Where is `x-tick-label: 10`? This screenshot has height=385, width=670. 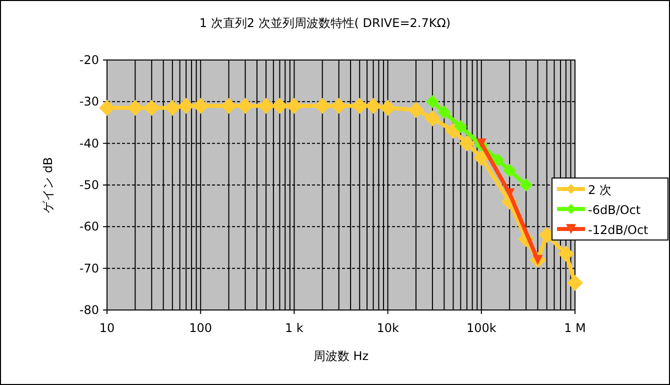
x-tick-label: 10 is located at coordinates (107, 328).